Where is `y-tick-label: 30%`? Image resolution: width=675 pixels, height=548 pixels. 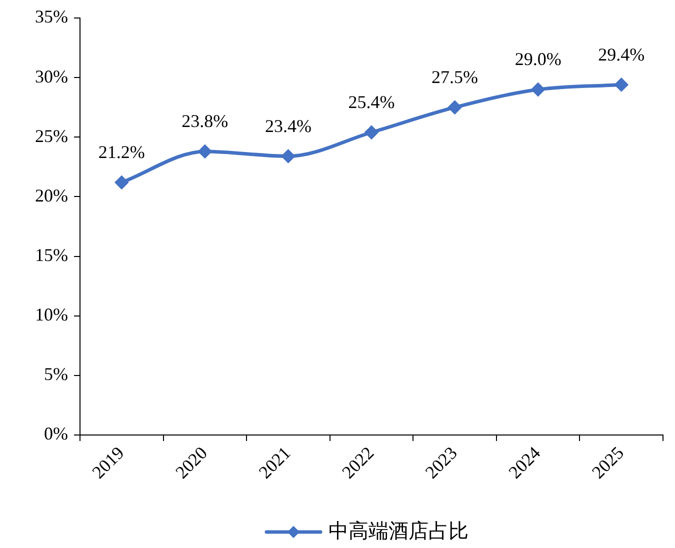 y-tick-label: 30% is located at coordinates (51, 76).